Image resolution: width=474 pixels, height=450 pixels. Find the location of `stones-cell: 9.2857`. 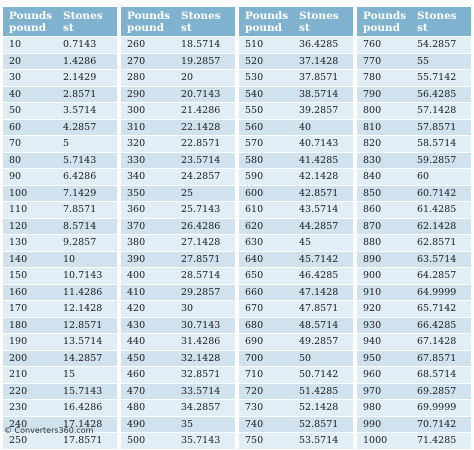

stones-cell: 9.2857 is located at coordinates (80, 242).